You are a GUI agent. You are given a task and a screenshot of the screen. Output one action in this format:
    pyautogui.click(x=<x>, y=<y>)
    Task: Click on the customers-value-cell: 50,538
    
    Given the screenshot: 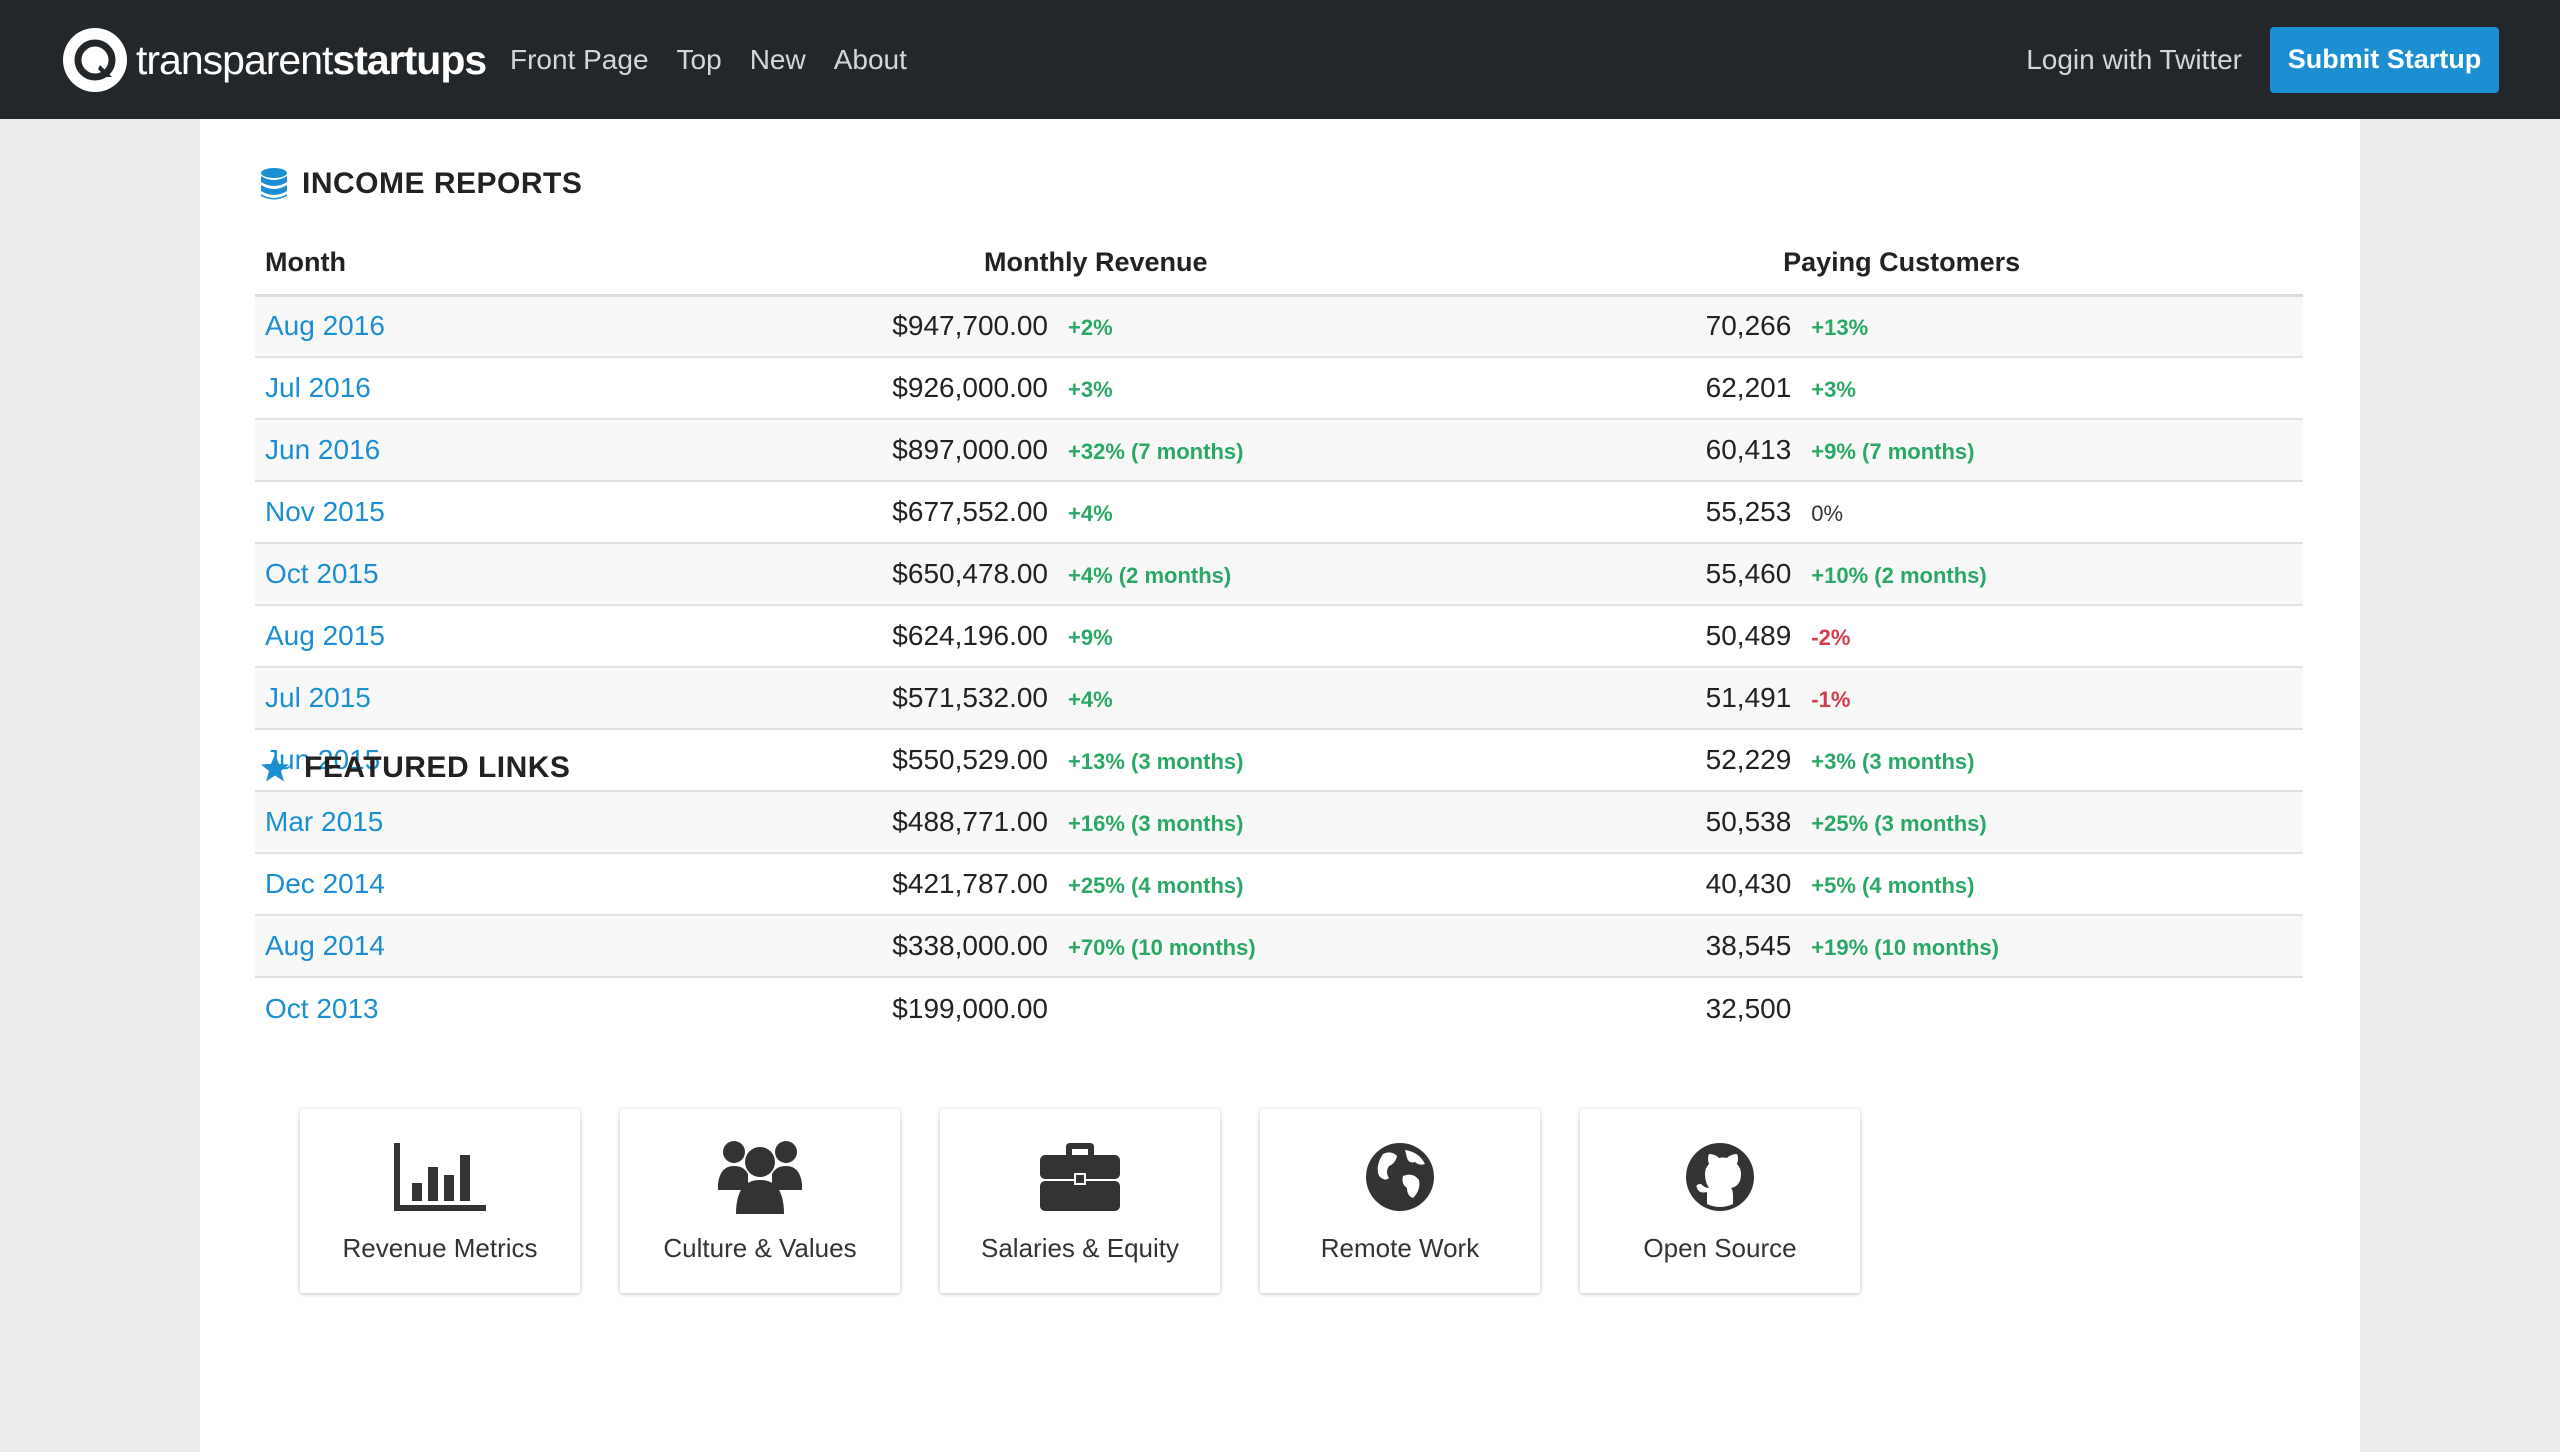 What is the action you would take?
    pyautogui.click(x=1757, y=822)
    